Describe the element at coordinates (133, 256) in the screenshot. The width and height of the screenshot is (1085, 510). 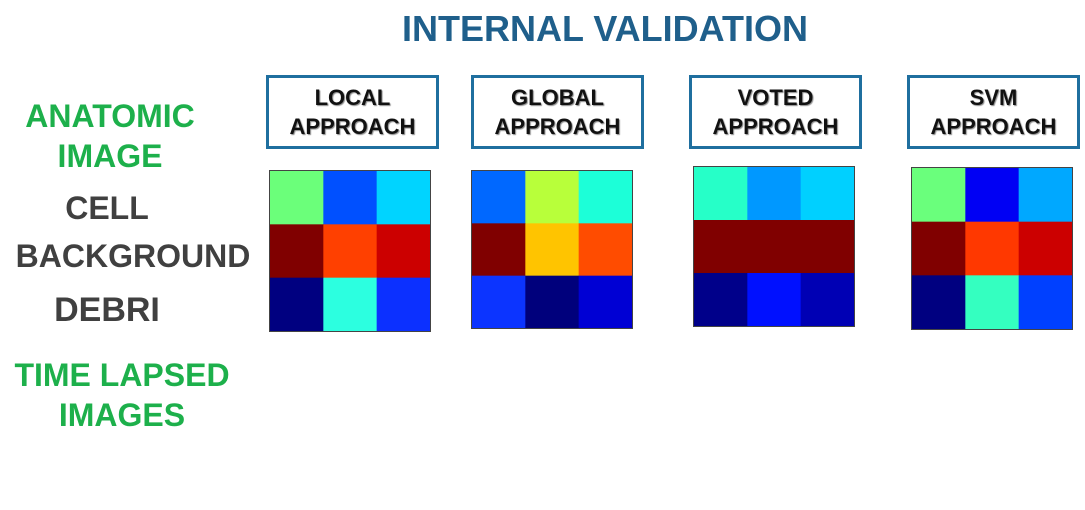
I see `background-label: BACKGROUND` at that location.